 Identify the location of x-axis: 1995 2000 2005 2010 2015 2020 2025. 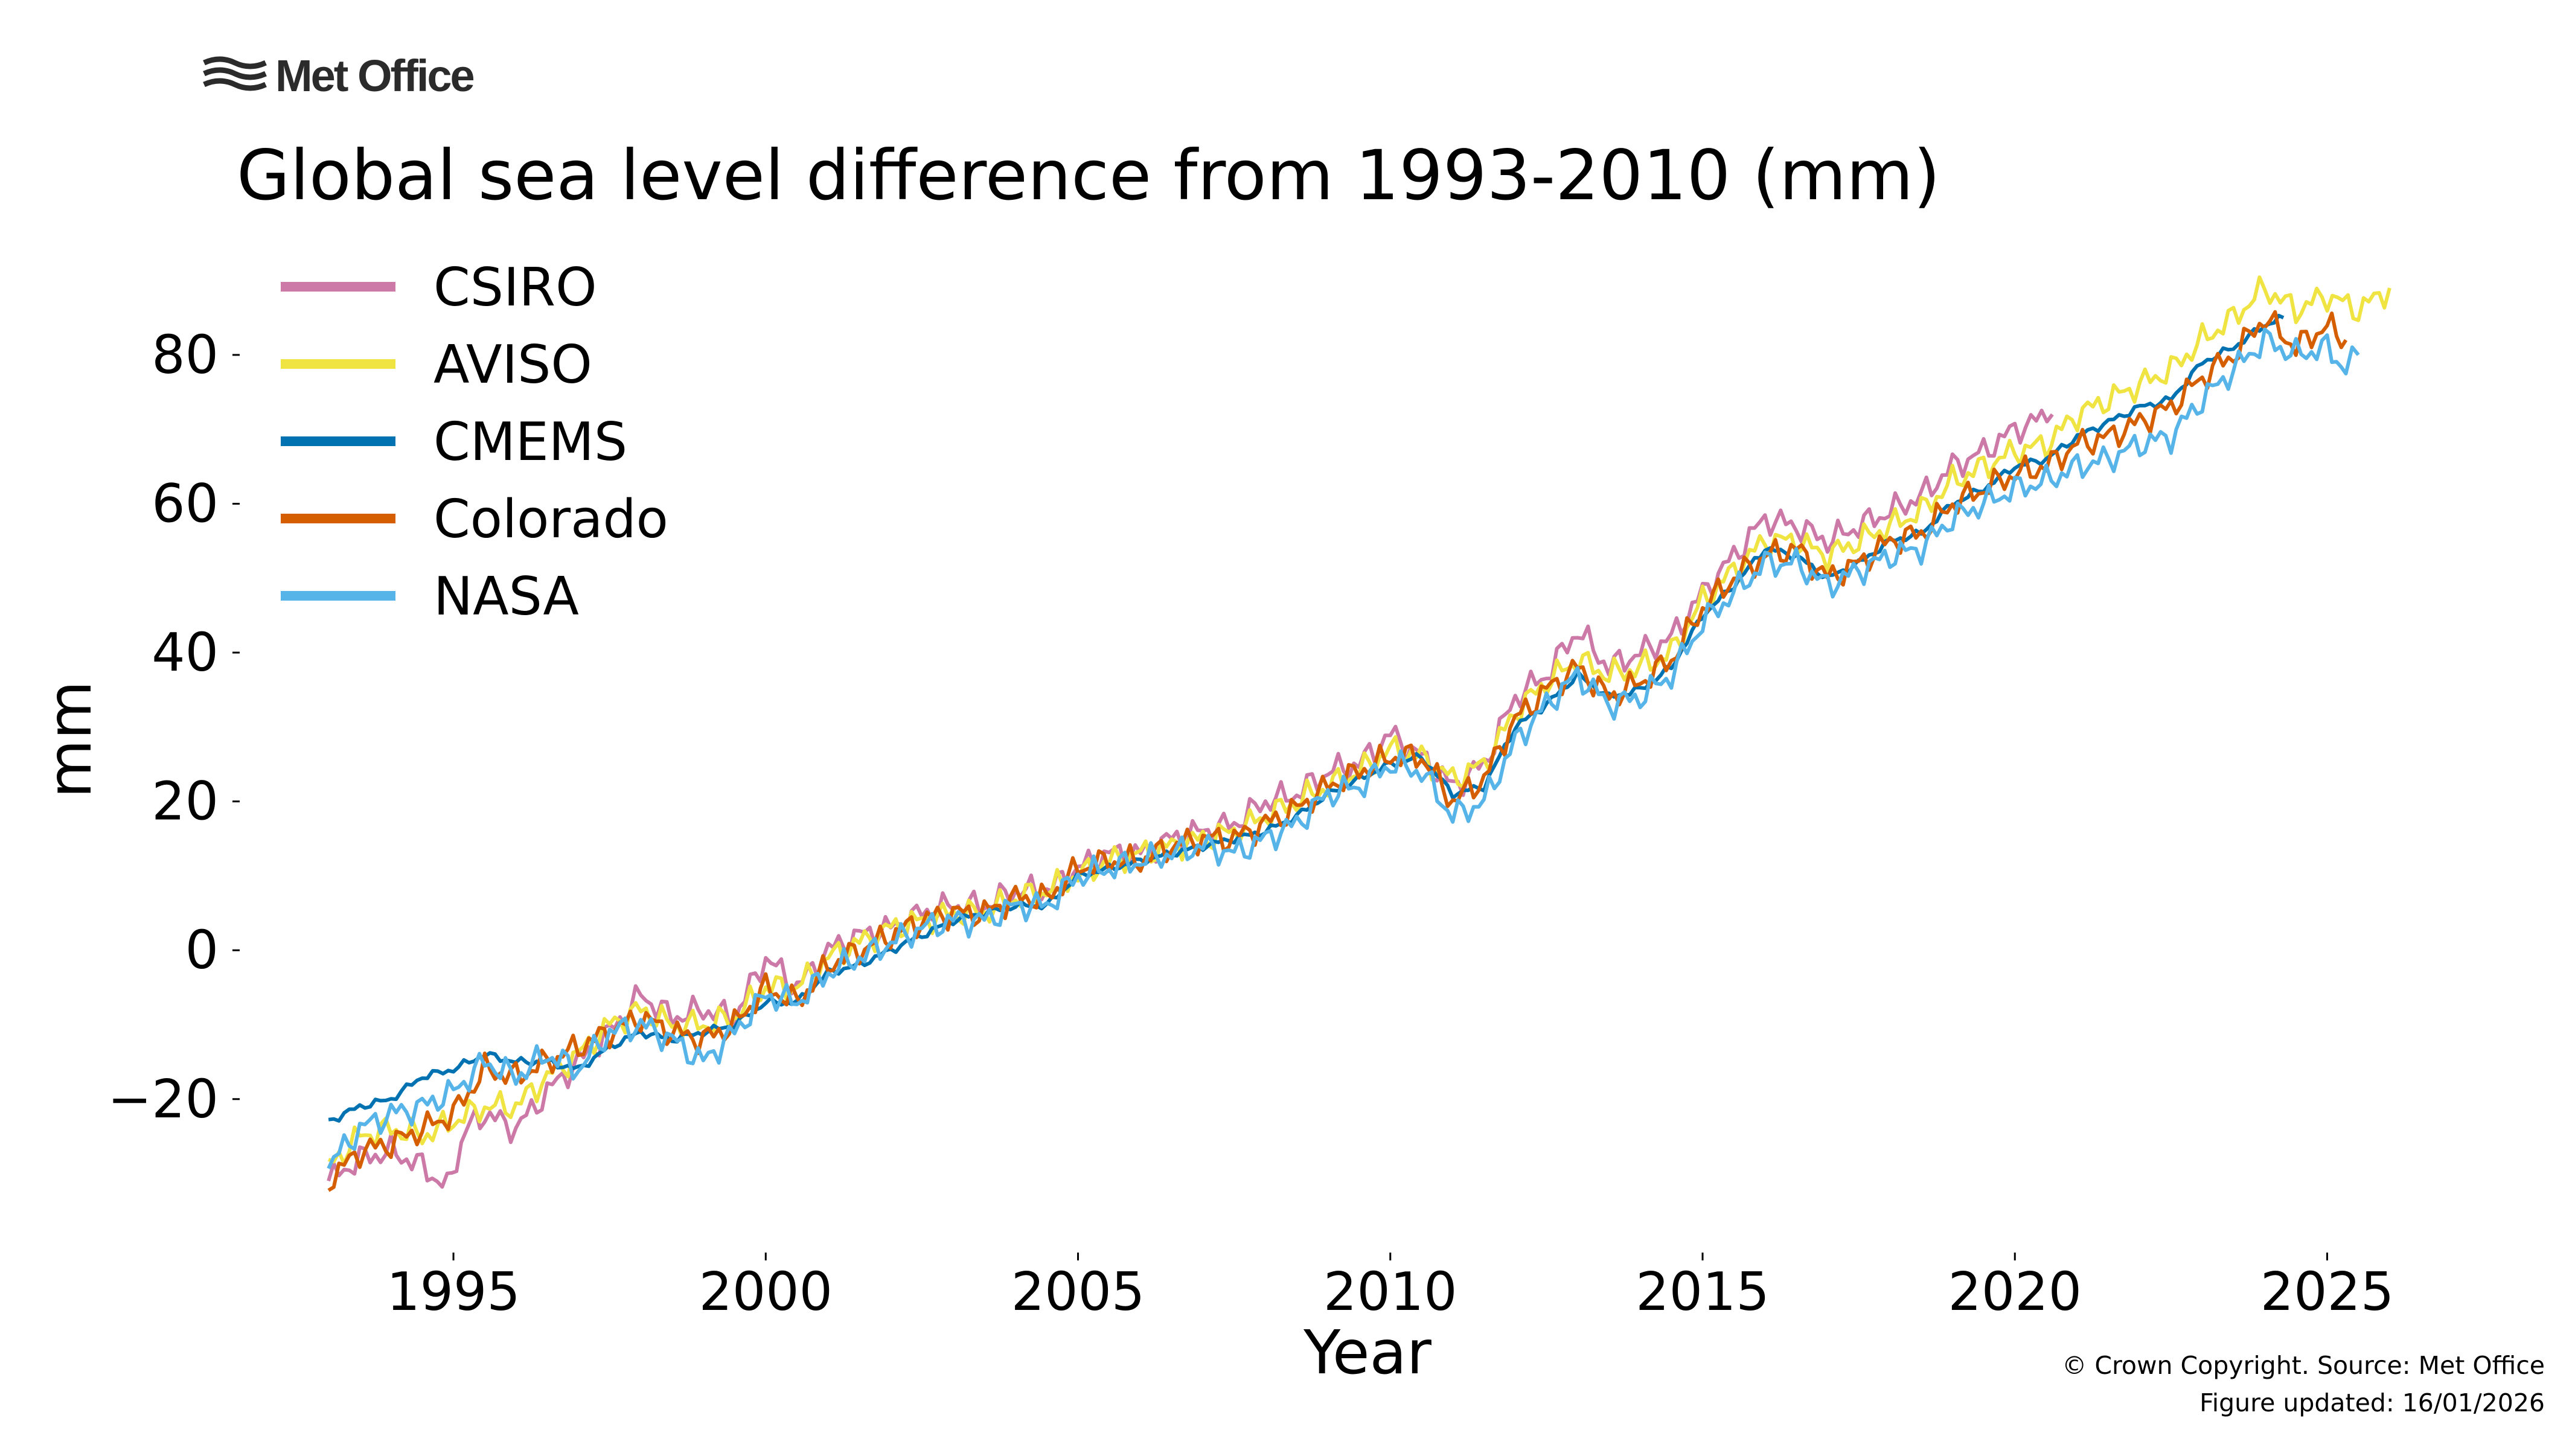
(1390, 1288).